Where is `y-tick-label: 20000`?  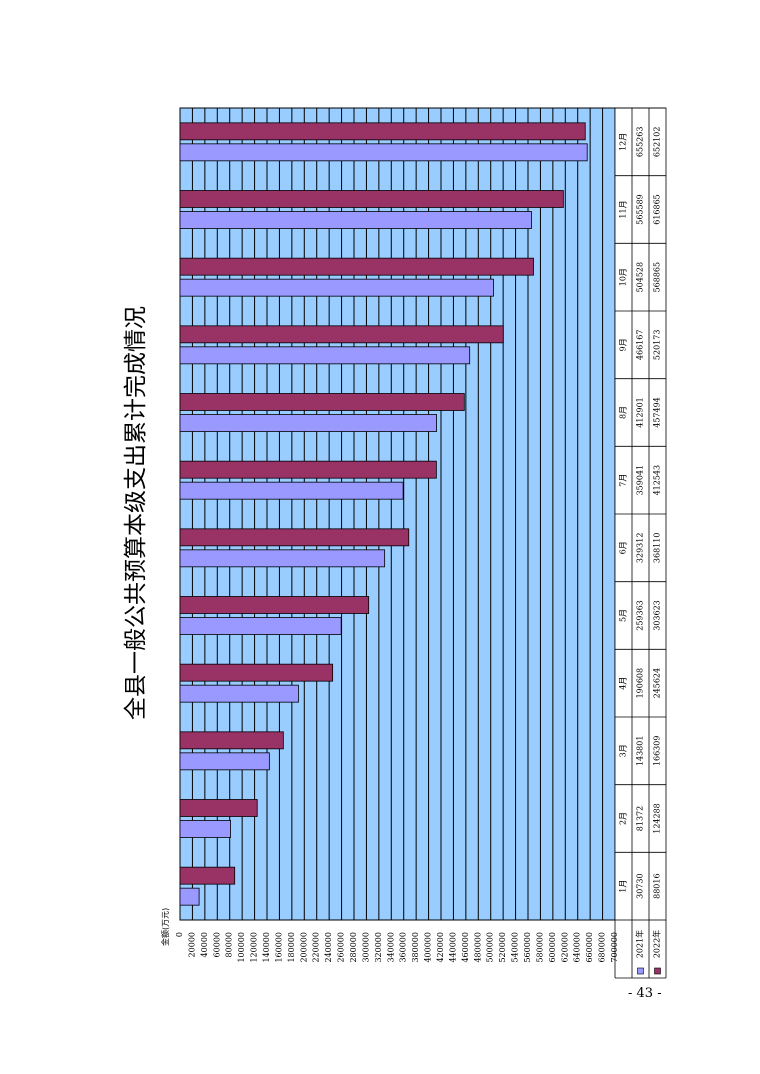
y-tick-label: 20000 is located at coordinates (191, 944).